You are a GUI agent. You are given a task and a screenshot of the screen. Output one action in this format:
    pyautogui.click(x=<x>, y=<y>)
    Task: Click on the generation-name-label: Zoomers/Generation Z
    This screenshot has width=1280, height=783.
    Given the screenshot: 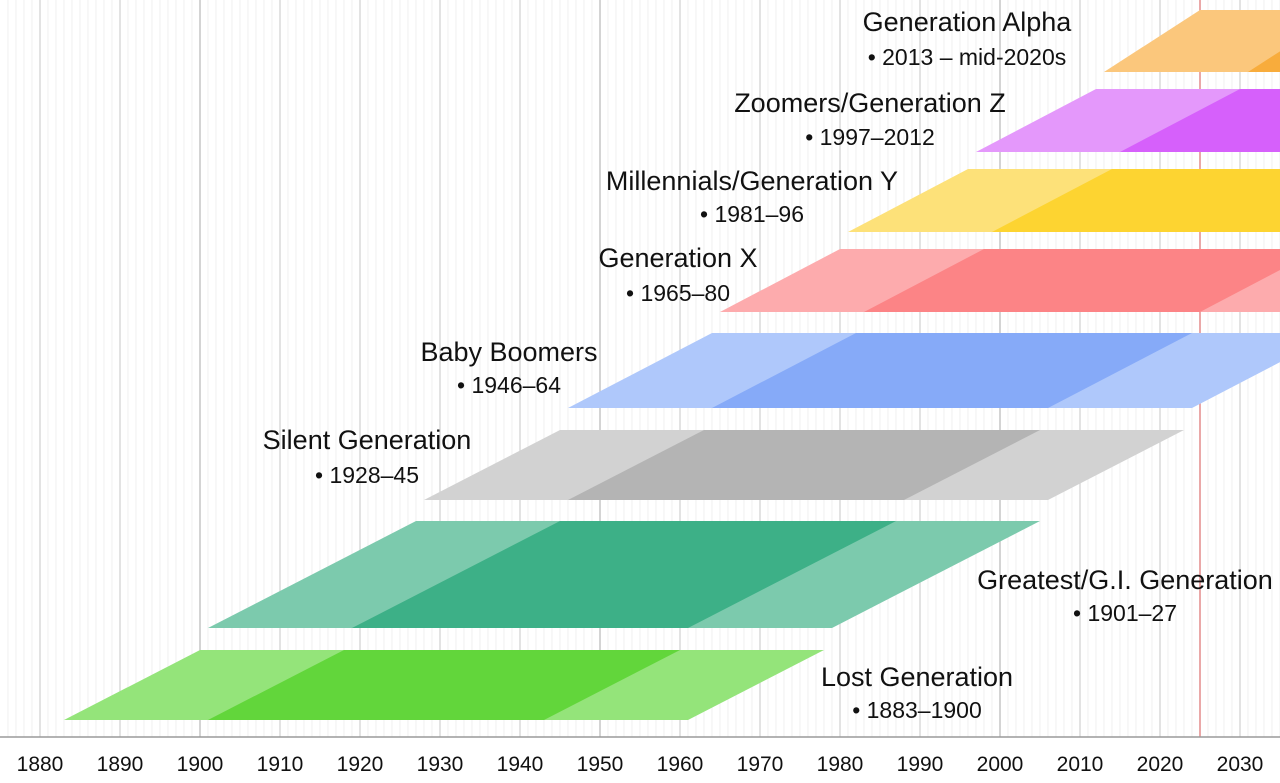 What is the action you would take?
    pyautogui.click(x=870, y=103)
    